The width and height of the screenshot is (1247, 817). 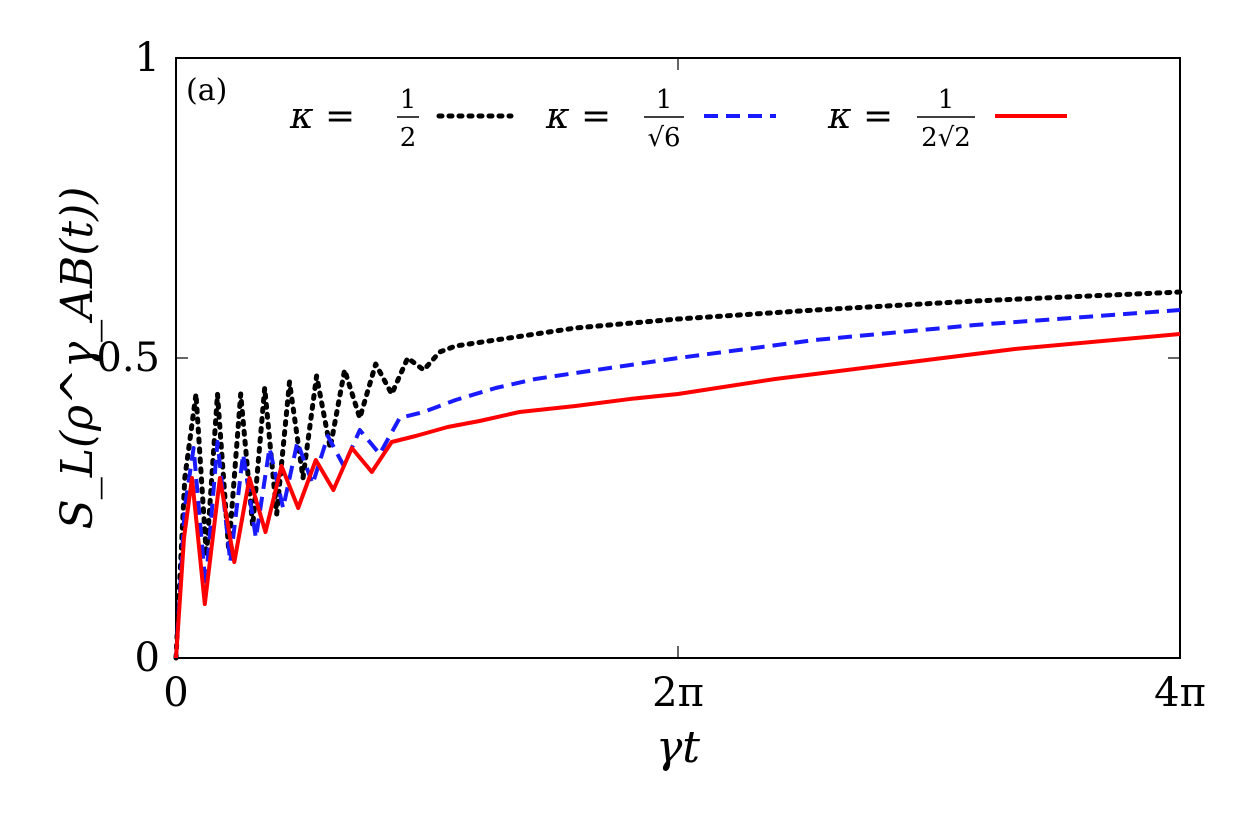 What do you see at coordinates (678, 747) in the screenshot?
I see `x-axis-title: γt` at bounding box center [678, 747].